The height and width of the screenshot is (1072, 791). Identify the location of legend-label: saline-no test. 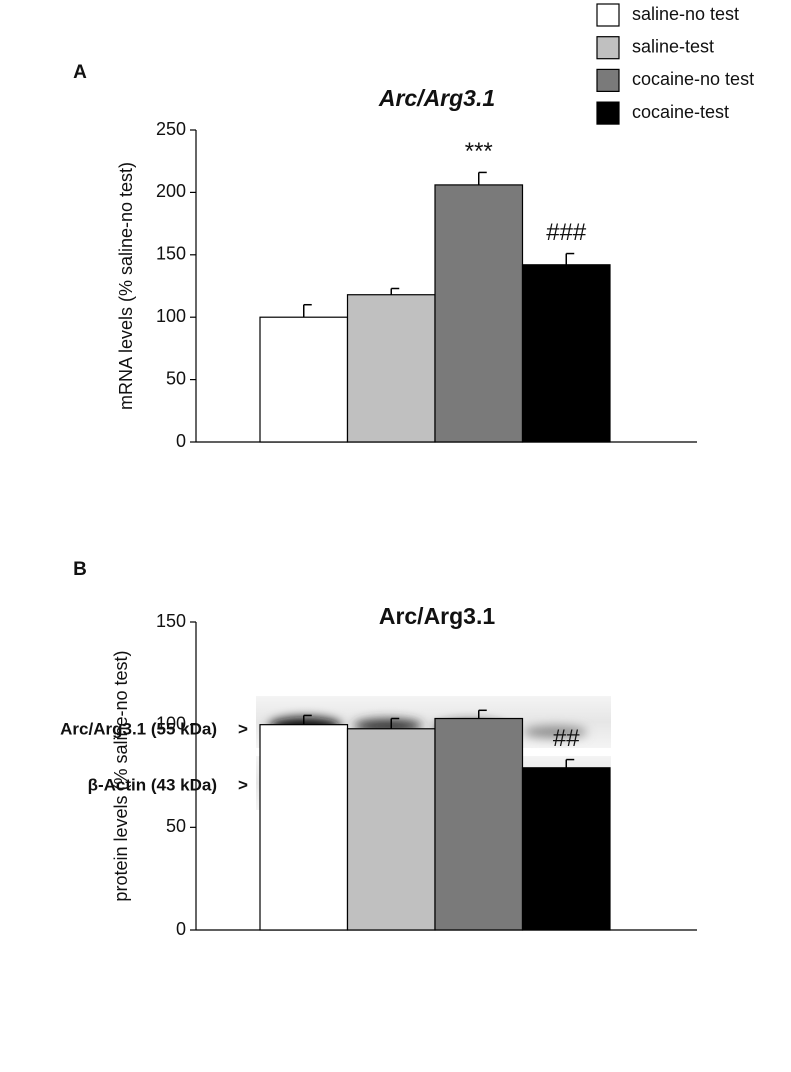
(685, 14).